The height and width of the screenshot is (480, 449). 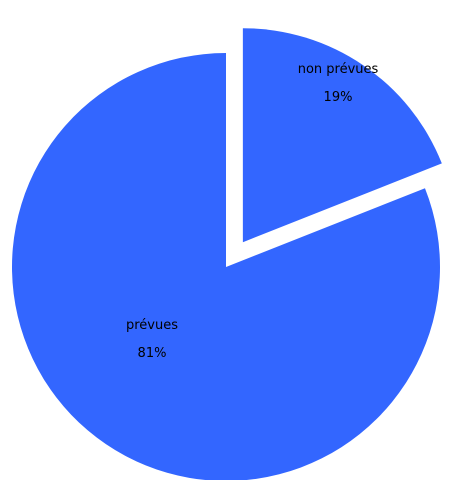 What do you see at coordinates (152, 325) in the screenshot?
I see `slice-label-prevues-name: prévues` at bounding box center [152, 325].